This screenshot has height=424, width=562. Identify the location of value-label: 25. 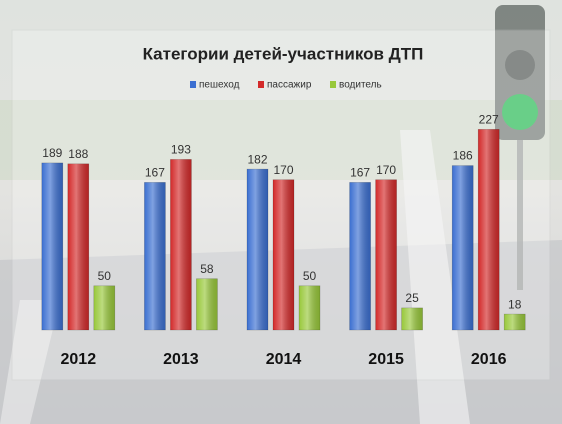
(412, 298).